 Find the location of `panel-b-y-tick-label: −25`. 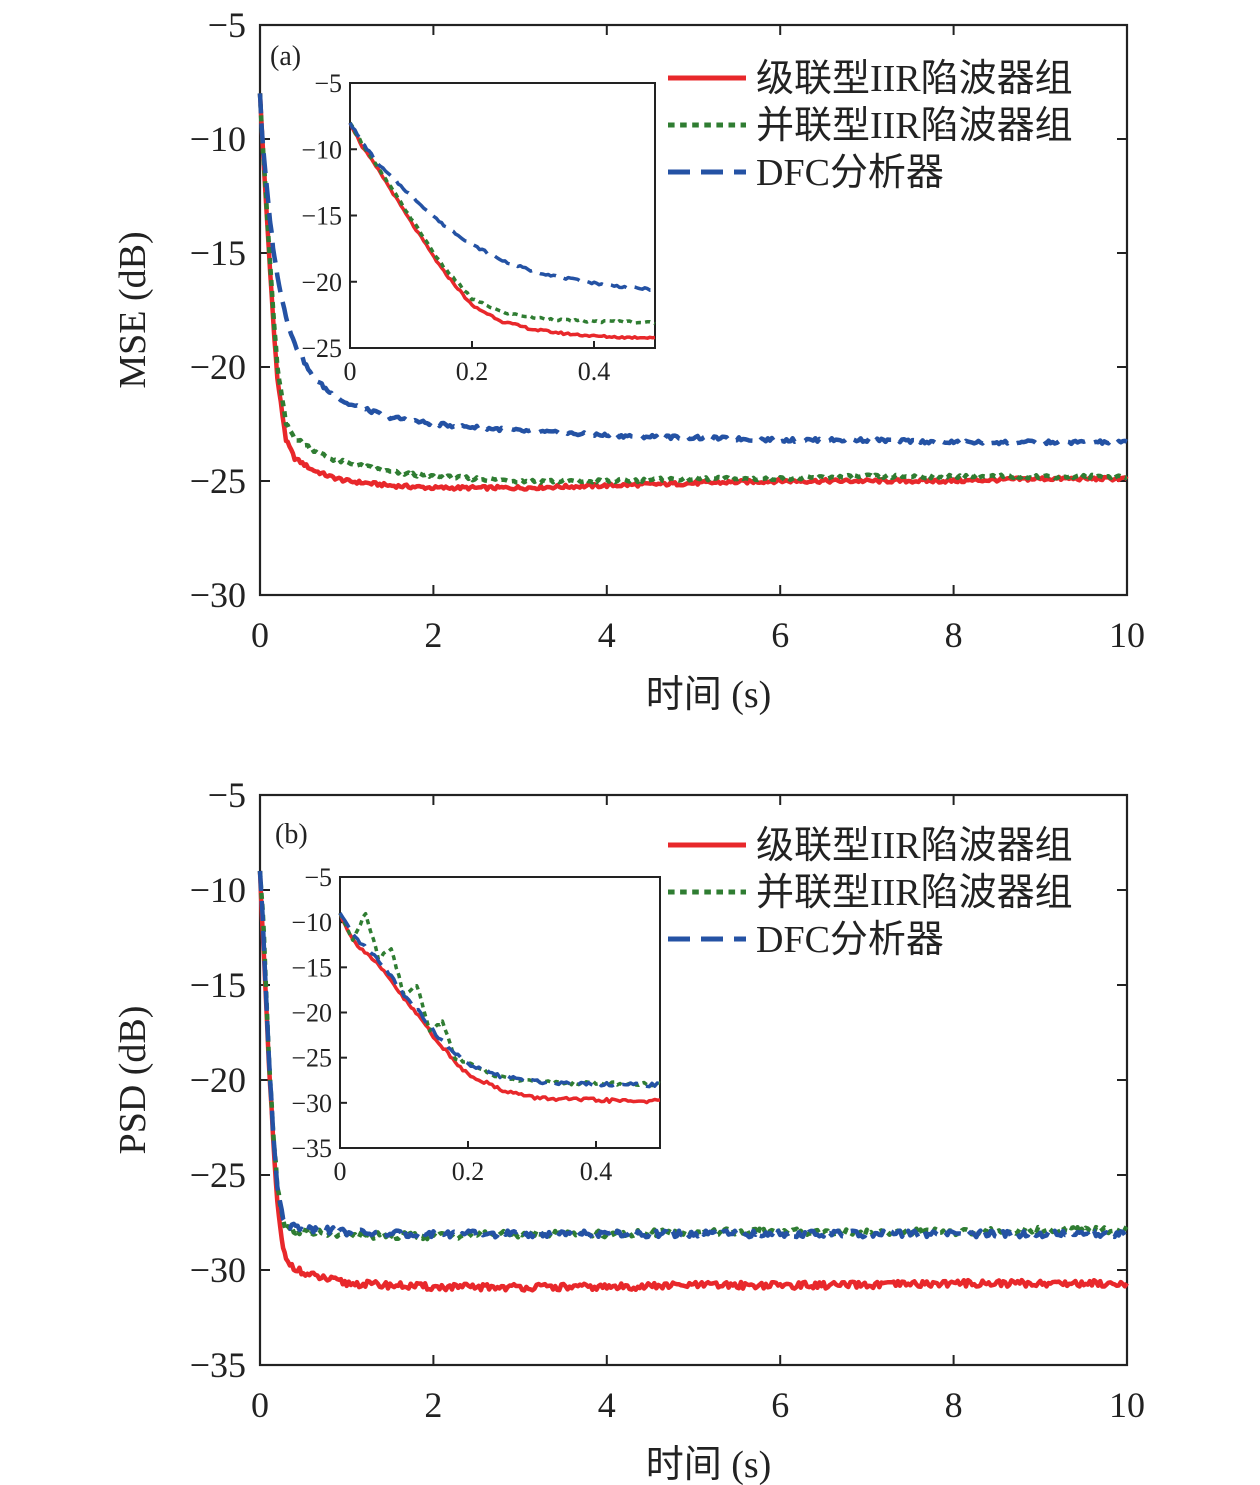

panel-b-y-tick-label: −25 is located at coordinates (218, 1175).